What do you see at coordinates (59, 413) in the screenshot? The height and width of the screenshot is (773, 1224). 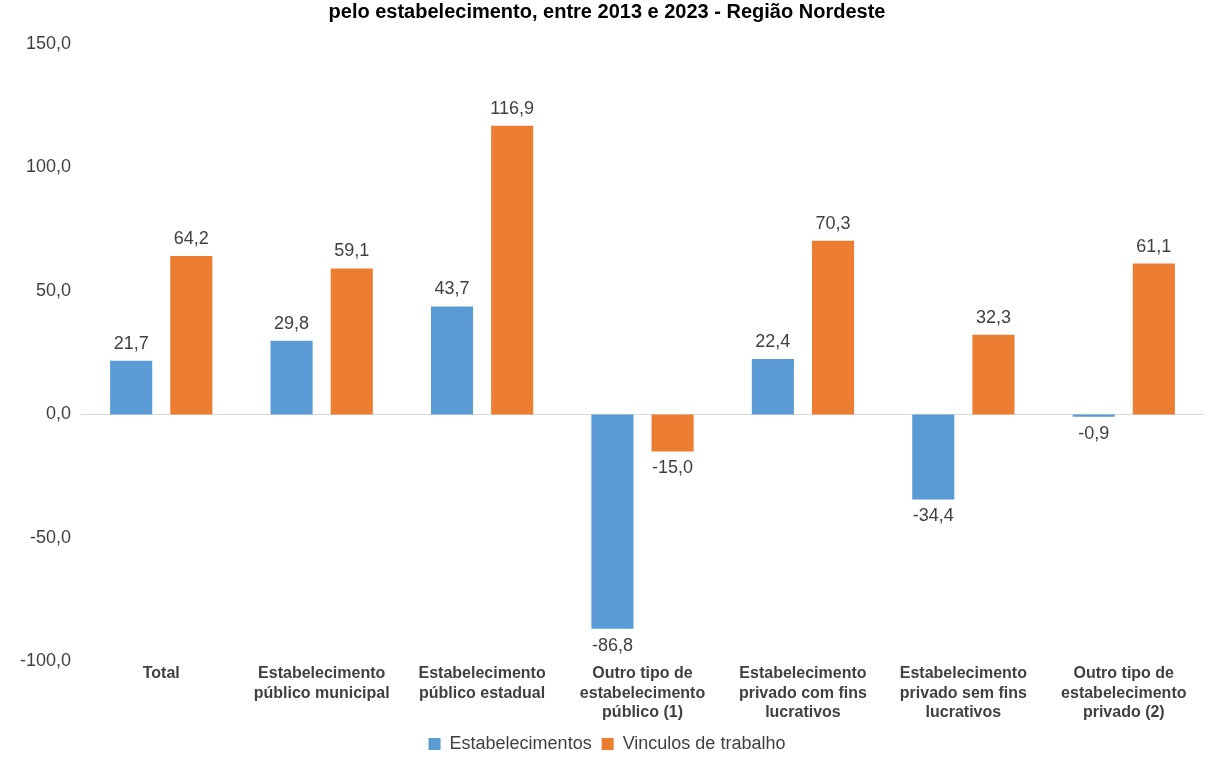 I see `y-tick-label: 0,0` at bounding box center [59, 413].